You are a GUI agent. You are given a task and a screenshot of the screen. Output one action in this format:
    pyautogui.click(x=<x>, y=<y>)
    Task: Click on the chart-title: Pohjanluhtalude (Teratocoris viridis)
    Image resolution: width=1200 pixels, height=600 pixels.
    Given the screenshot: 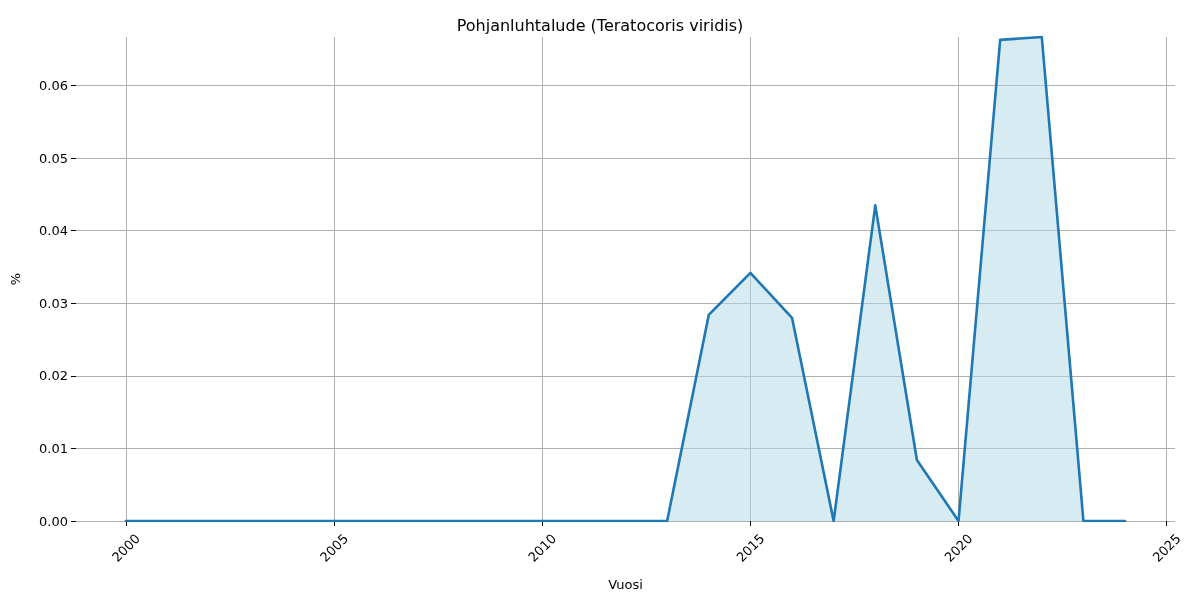 What is the action you would take?
    pyautogui.click(x=600, y=25)
    